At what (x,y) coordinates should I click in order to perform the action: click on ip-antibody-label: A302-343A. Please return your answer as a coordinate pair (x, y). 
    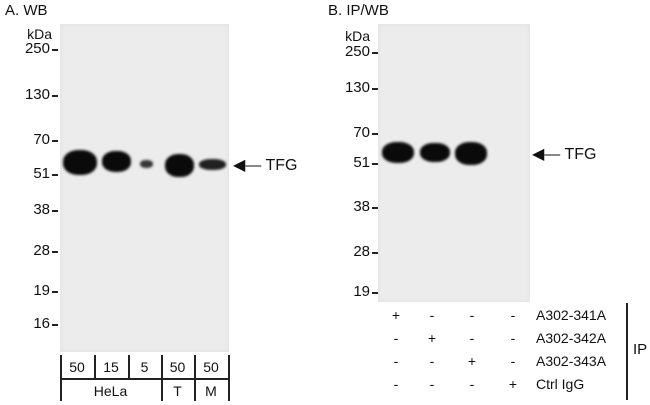
    Looking at the image, I should click on (571, 361).